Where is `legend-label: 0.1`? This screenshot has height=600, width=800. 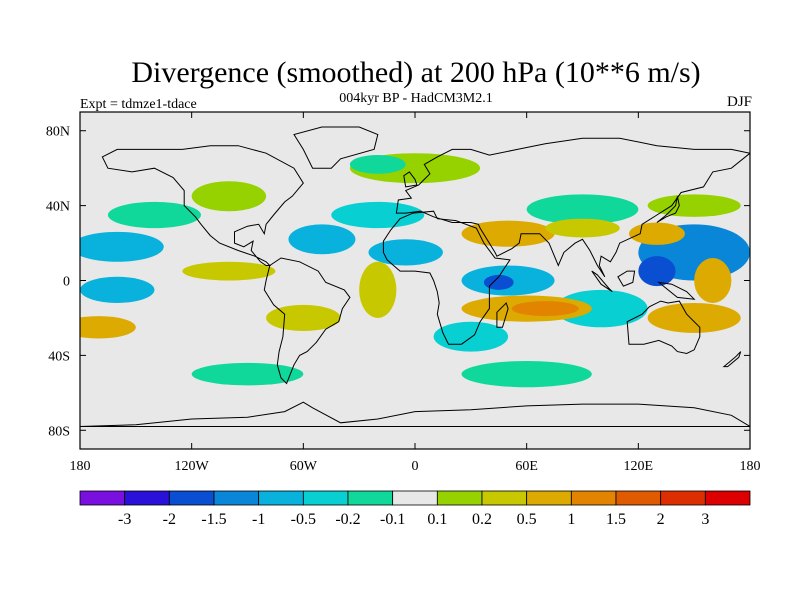 legend-label: 0.1 is located at coordinates (437, 519).